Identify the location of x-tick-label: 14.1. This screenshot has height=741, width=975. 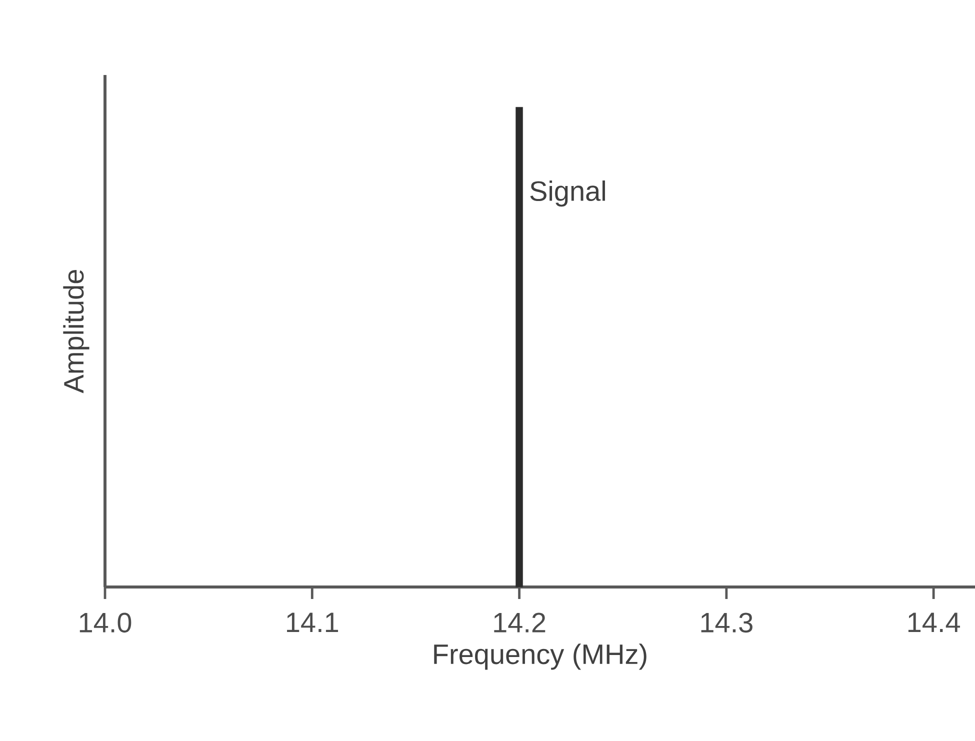
(312, 622).